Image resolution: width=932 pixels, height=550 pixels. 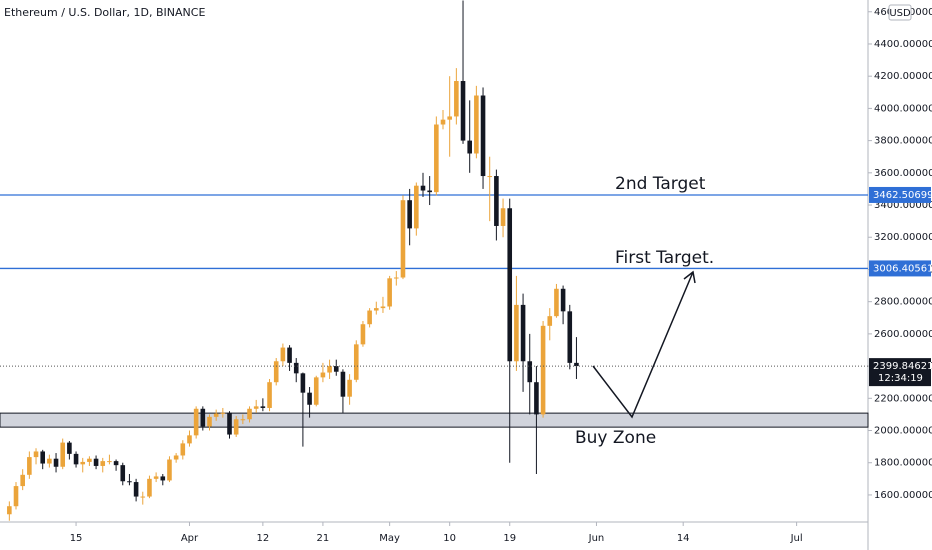 What do you see at coordinates (689, 277) in the screenshot?
I see `arrow-head` at bounding box center [689, 277].